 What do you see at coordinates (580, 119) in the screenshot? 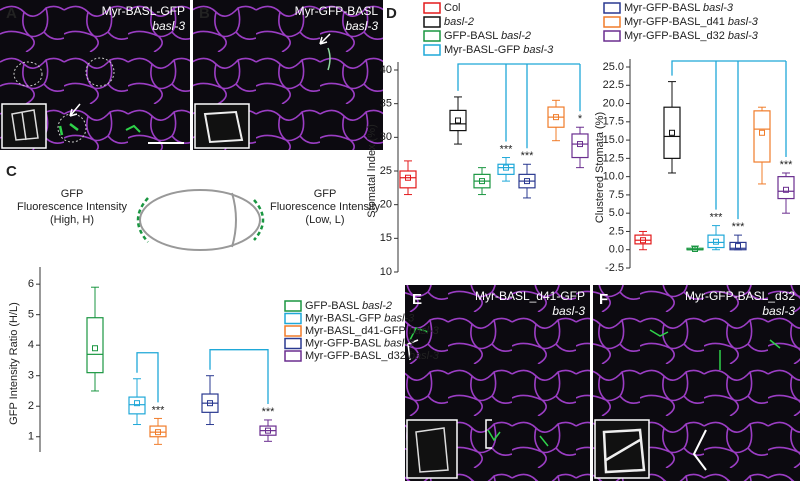
I see `significance: *` at bounding box center [580, 119].